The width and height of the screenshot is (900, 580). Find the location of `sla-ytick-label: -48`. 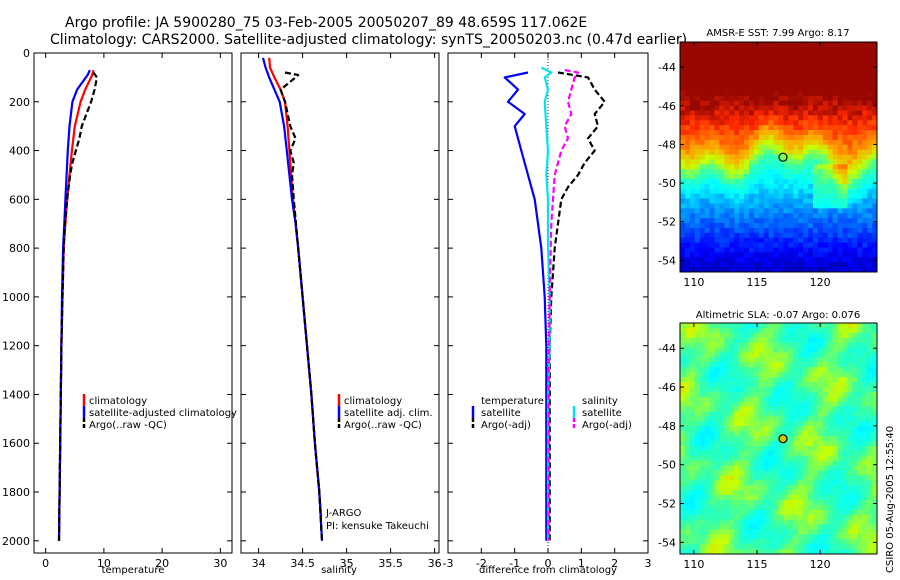

sla-ytick-label: -48 is located at coordinates (667, 426).